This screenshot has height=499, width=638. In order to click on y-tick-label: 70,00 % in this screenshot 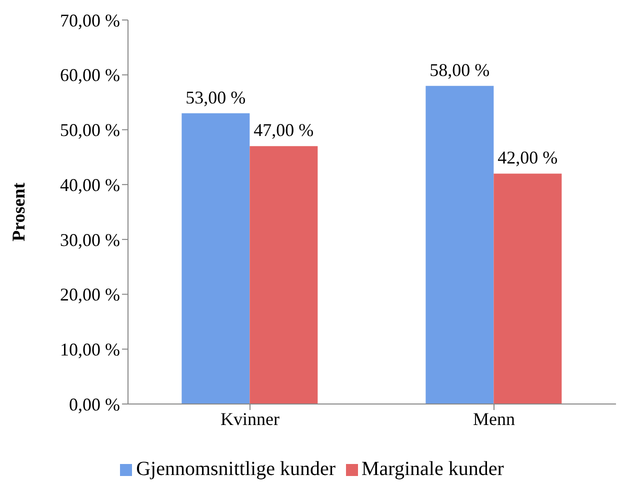, I will do `click(90, 20)`.